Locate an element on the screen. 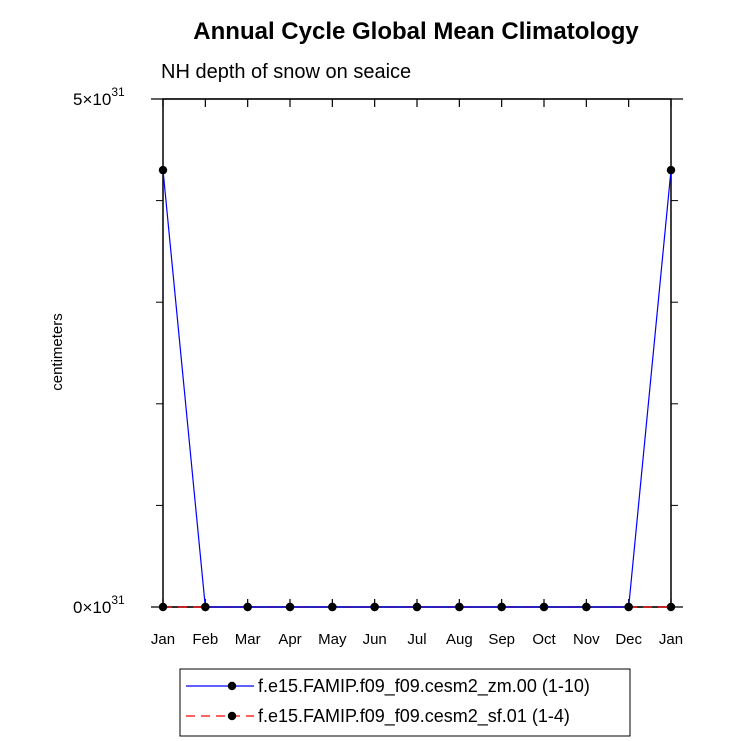 The image size is (733, 741). y-axis-label: centimeters is located at coordinates (57, 352).